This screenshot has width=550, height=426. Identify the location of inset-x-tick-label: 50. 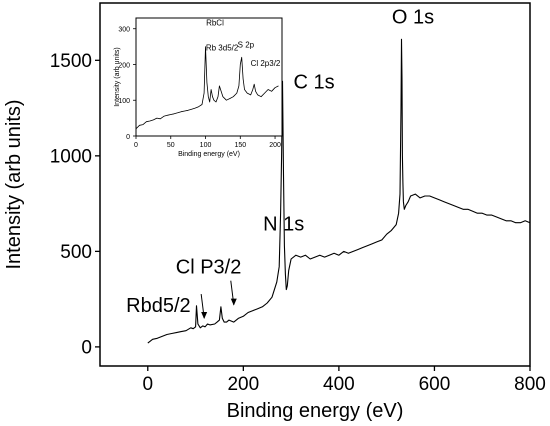
(171, 145).